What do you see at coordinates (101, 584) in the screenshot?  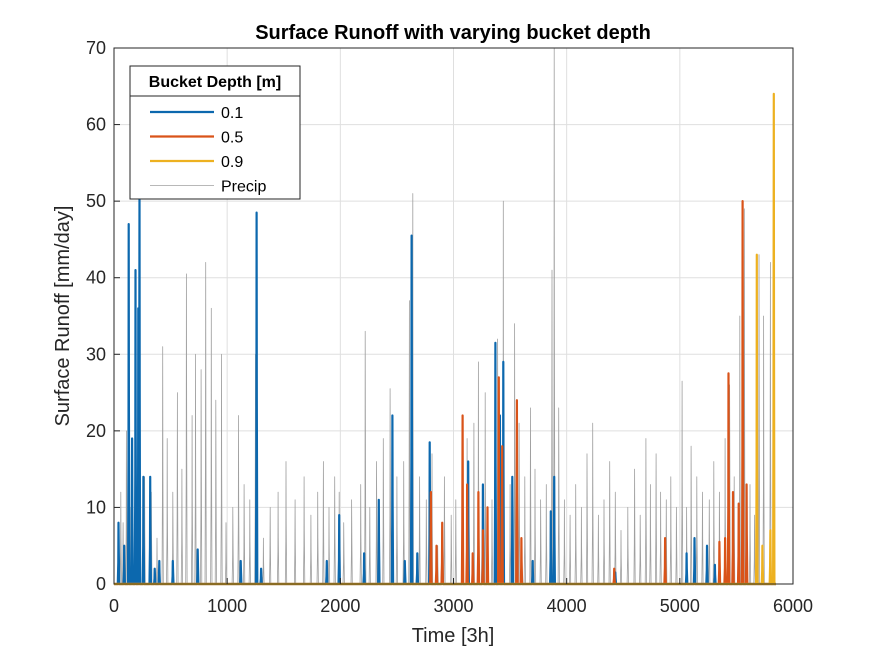 I see `y-tick-label: 0` at bounding box center [101, 584].